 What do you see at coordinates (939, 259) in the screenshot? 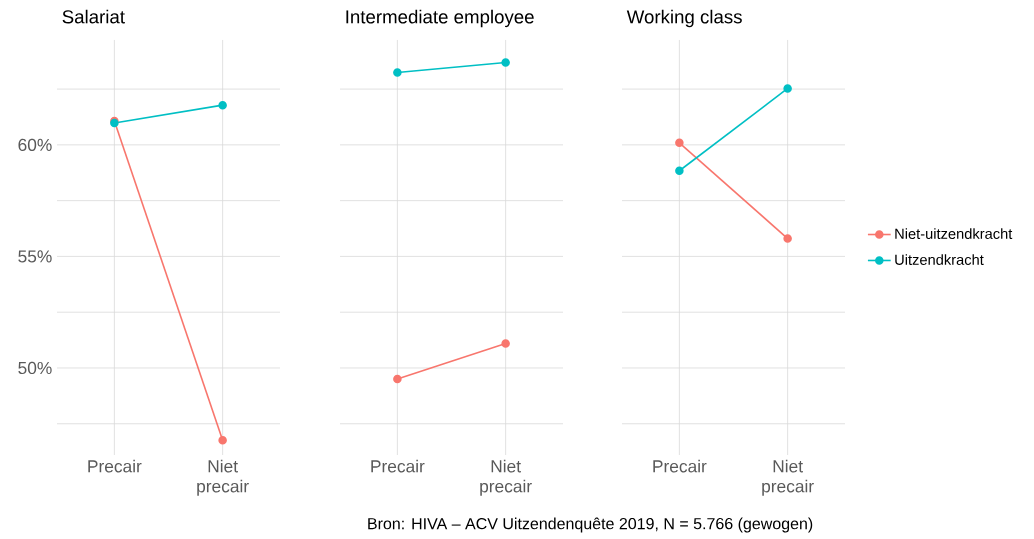
I see `legend-label: Uitzendkracht` at bounding box center [939, 259].